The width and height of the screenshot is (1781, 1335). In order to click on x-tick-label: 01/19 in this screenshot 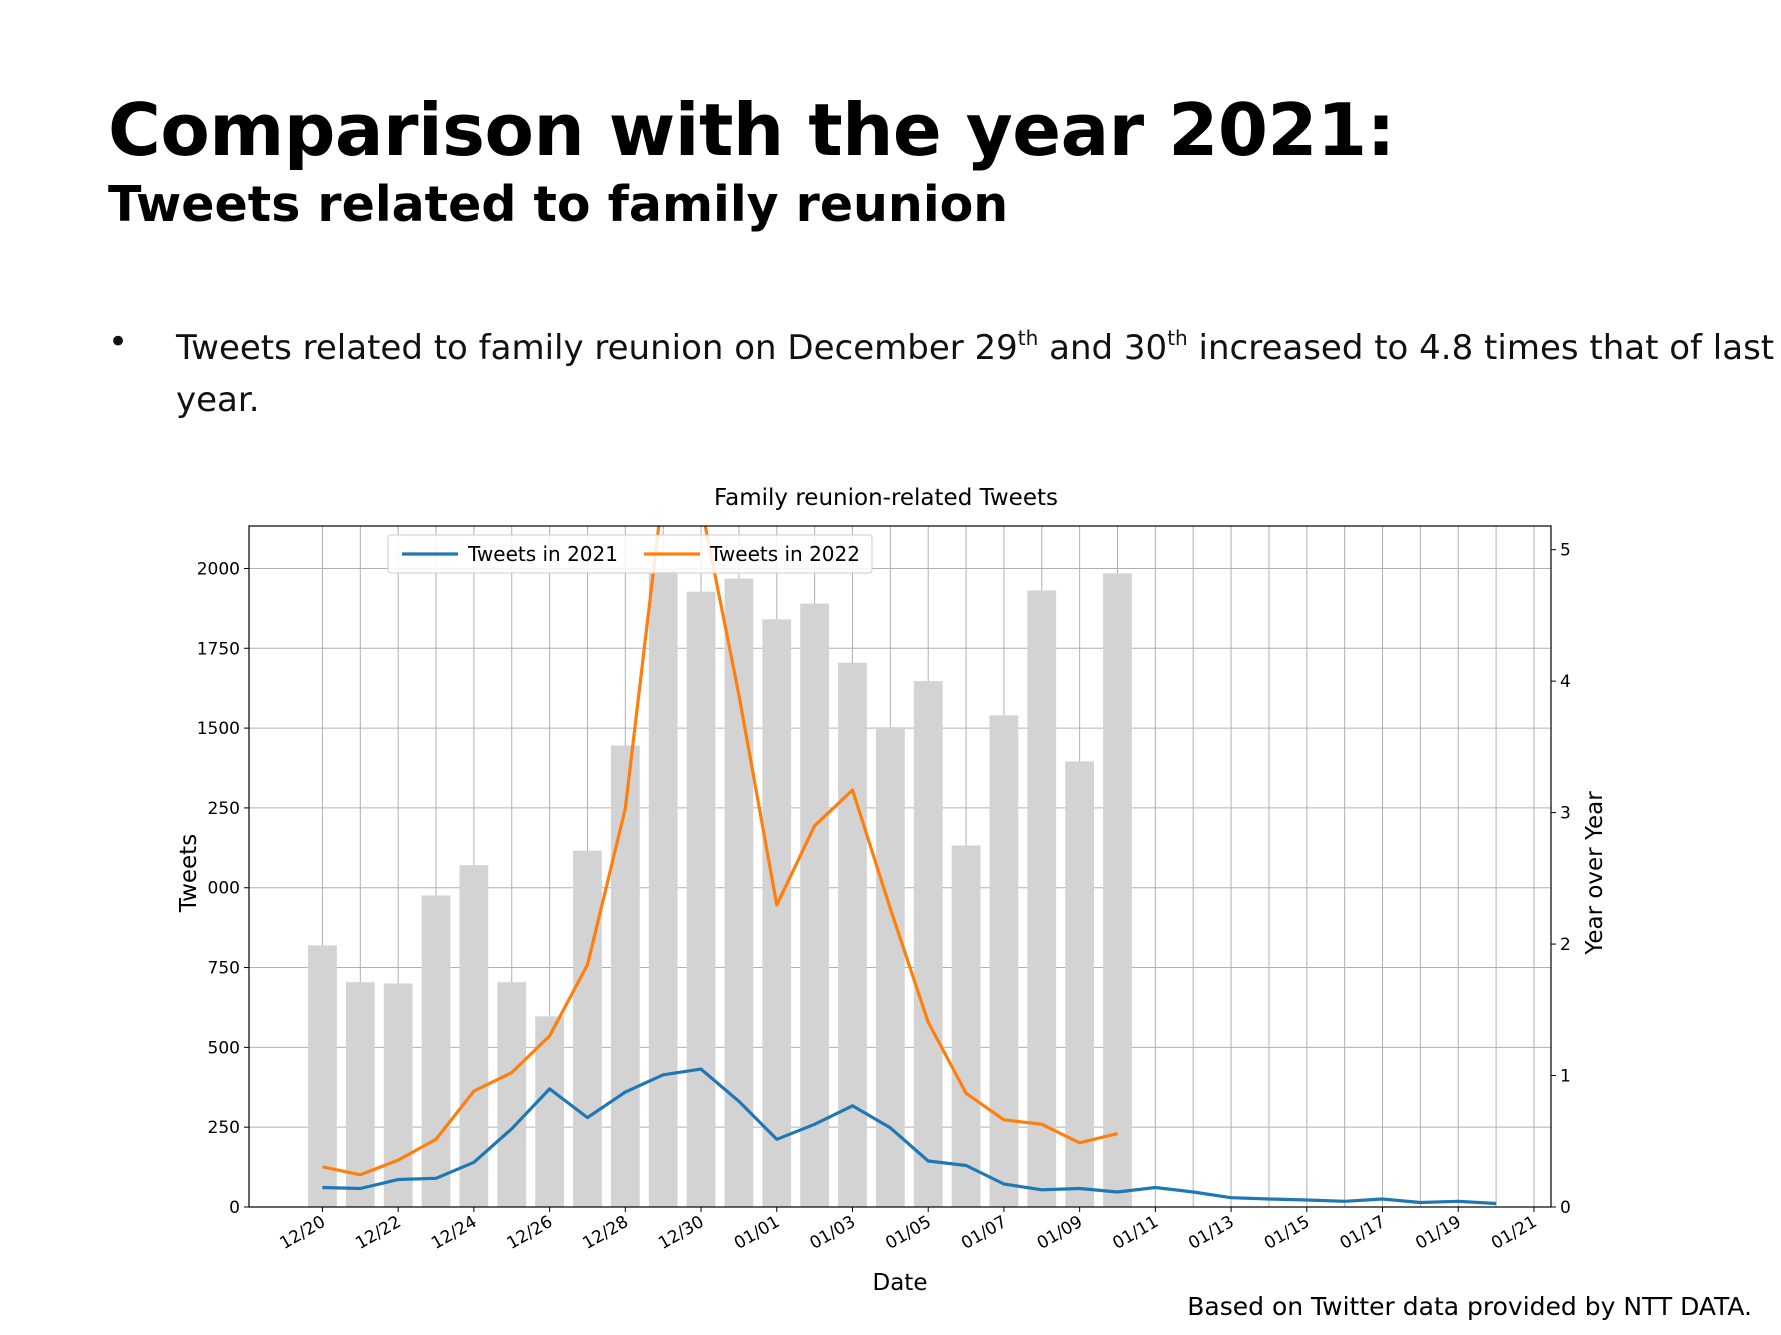, I will do `click(1438, 1233)`.